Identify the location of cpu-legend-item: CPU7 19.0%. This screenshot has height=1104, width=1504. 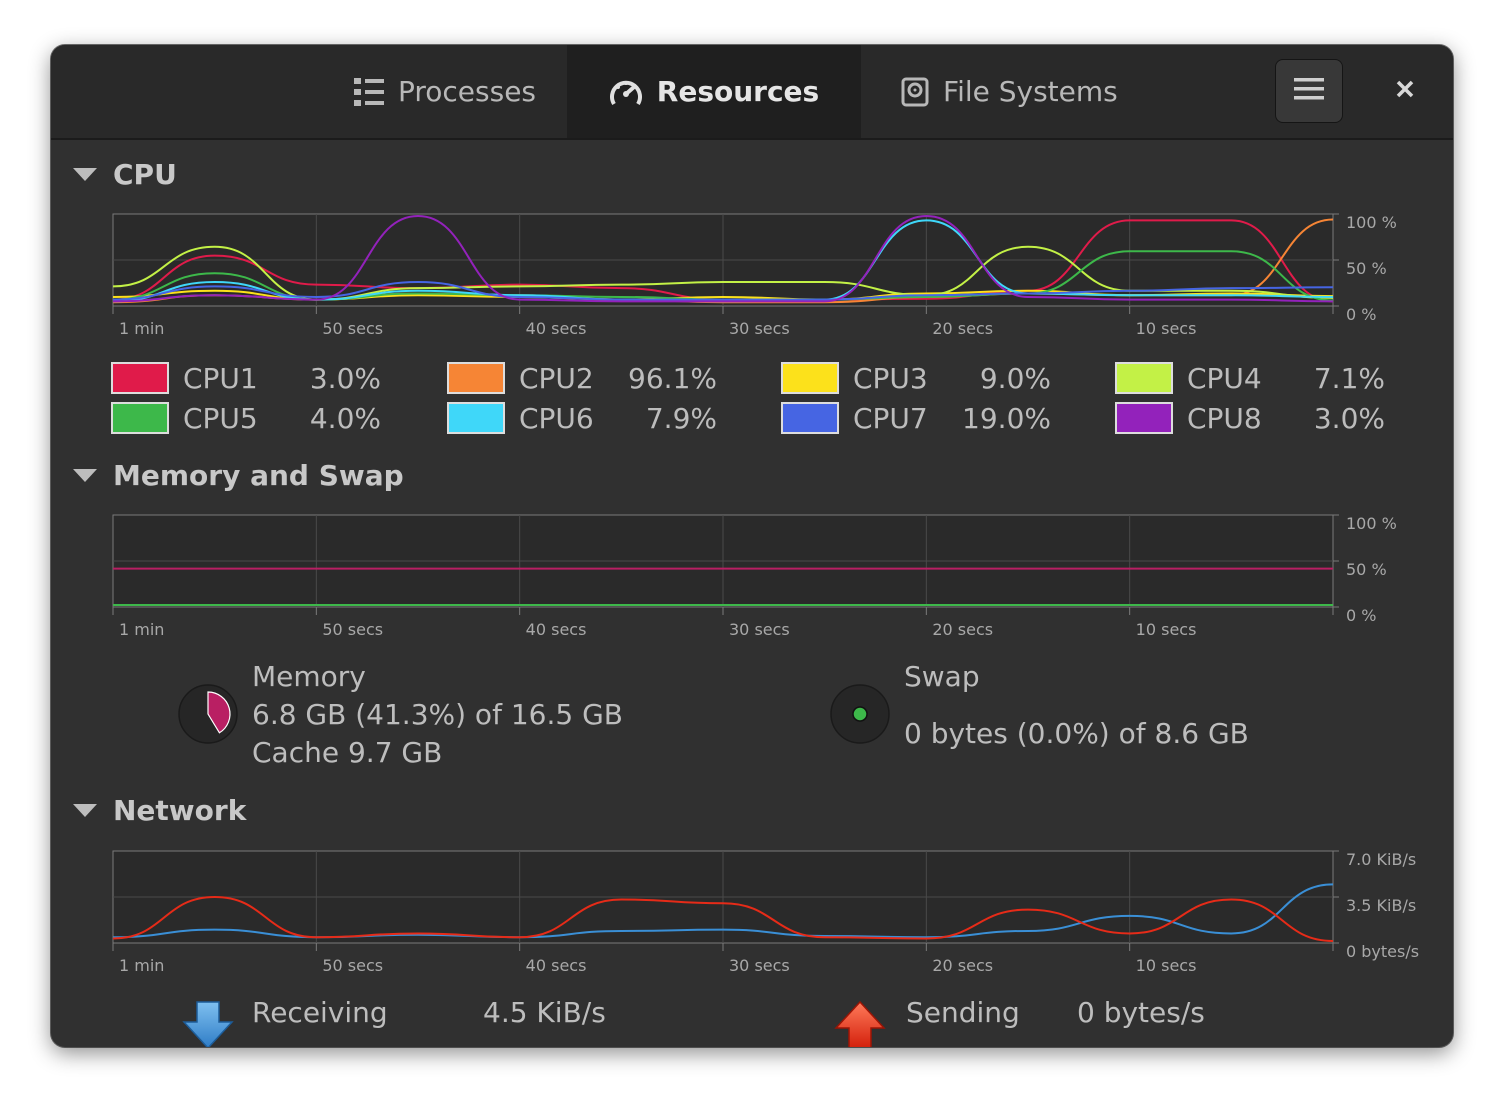
(926, 418).